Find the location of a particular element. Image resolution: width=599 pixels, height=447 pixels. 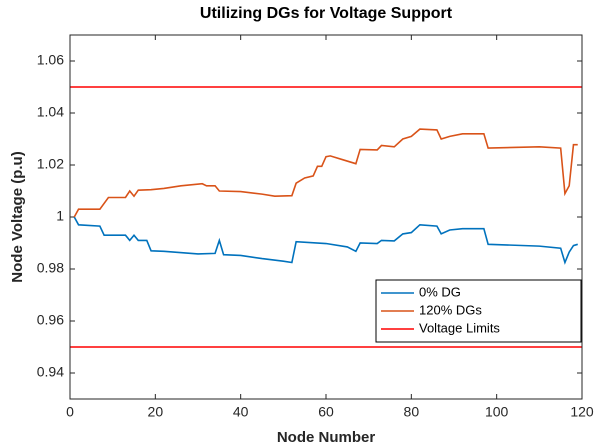

y-tick-label: 0.96 is located at coordinates (50, 320).